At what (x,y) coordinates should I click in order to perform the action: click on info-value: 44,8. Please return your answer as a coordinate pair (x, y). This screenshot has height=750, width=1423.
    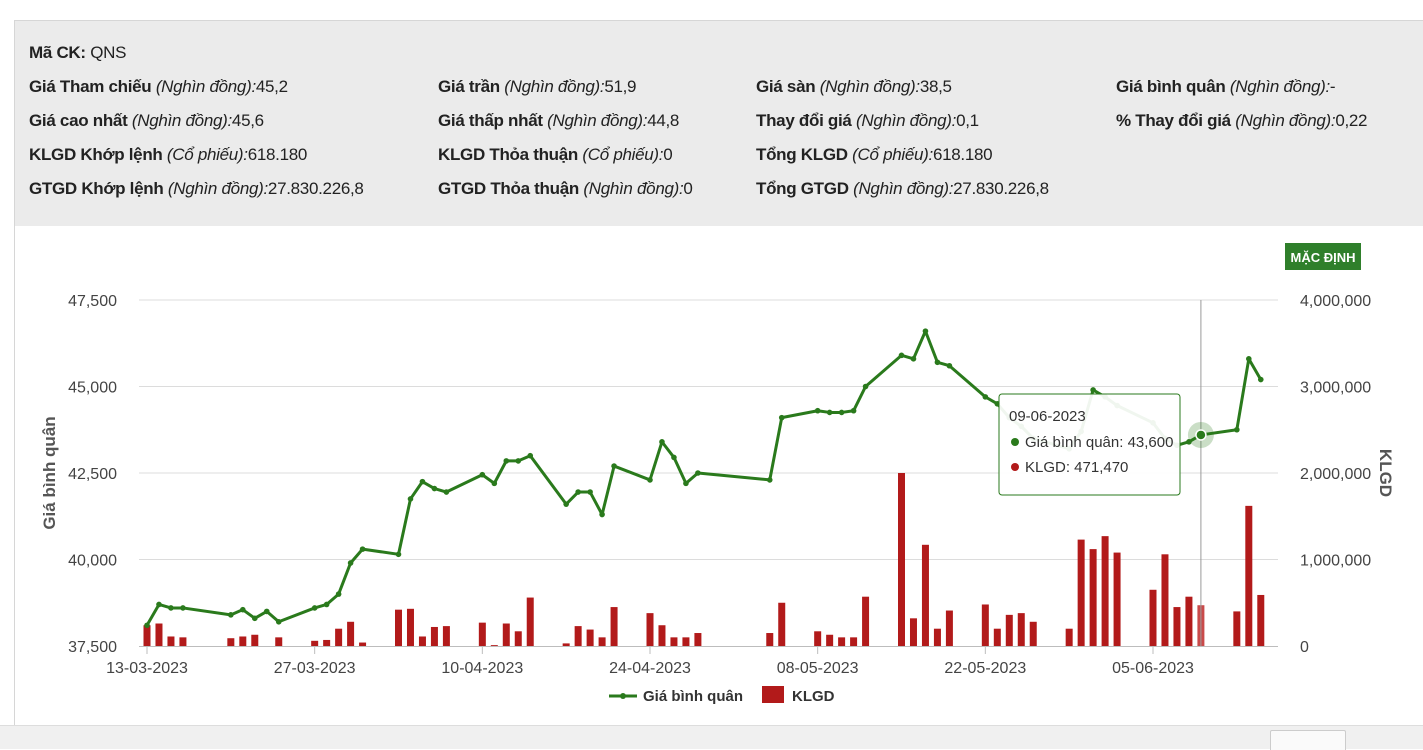
    Looking at the image, I should click on (663, 120).